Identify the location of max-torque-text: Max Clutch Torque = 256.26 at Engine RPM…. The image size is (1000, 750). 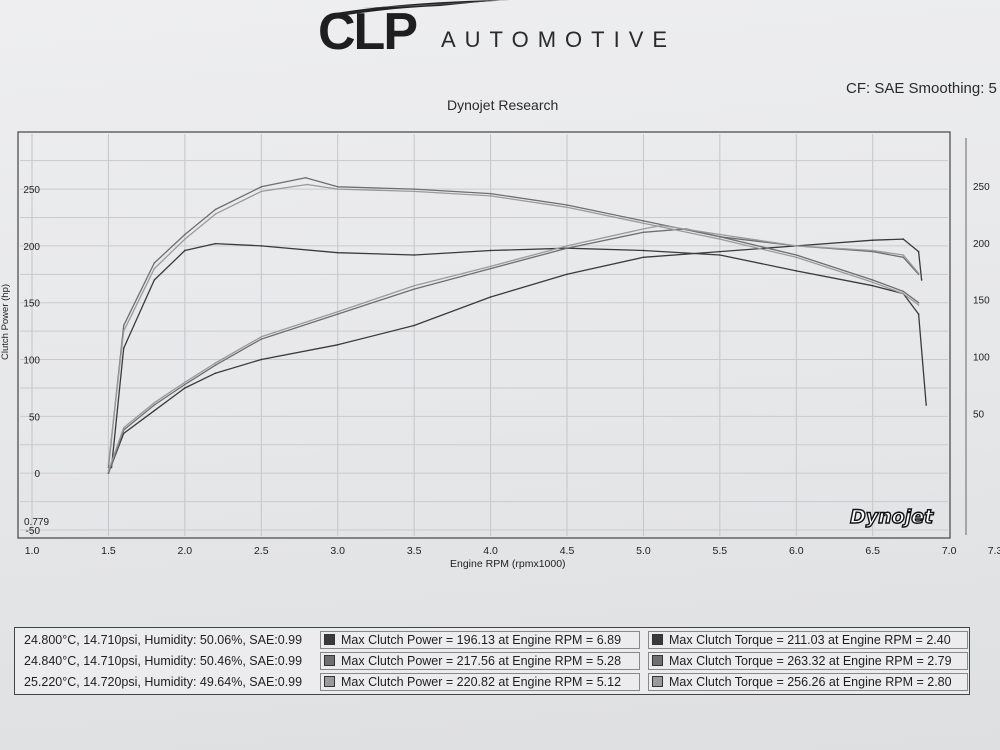
(810, 682).